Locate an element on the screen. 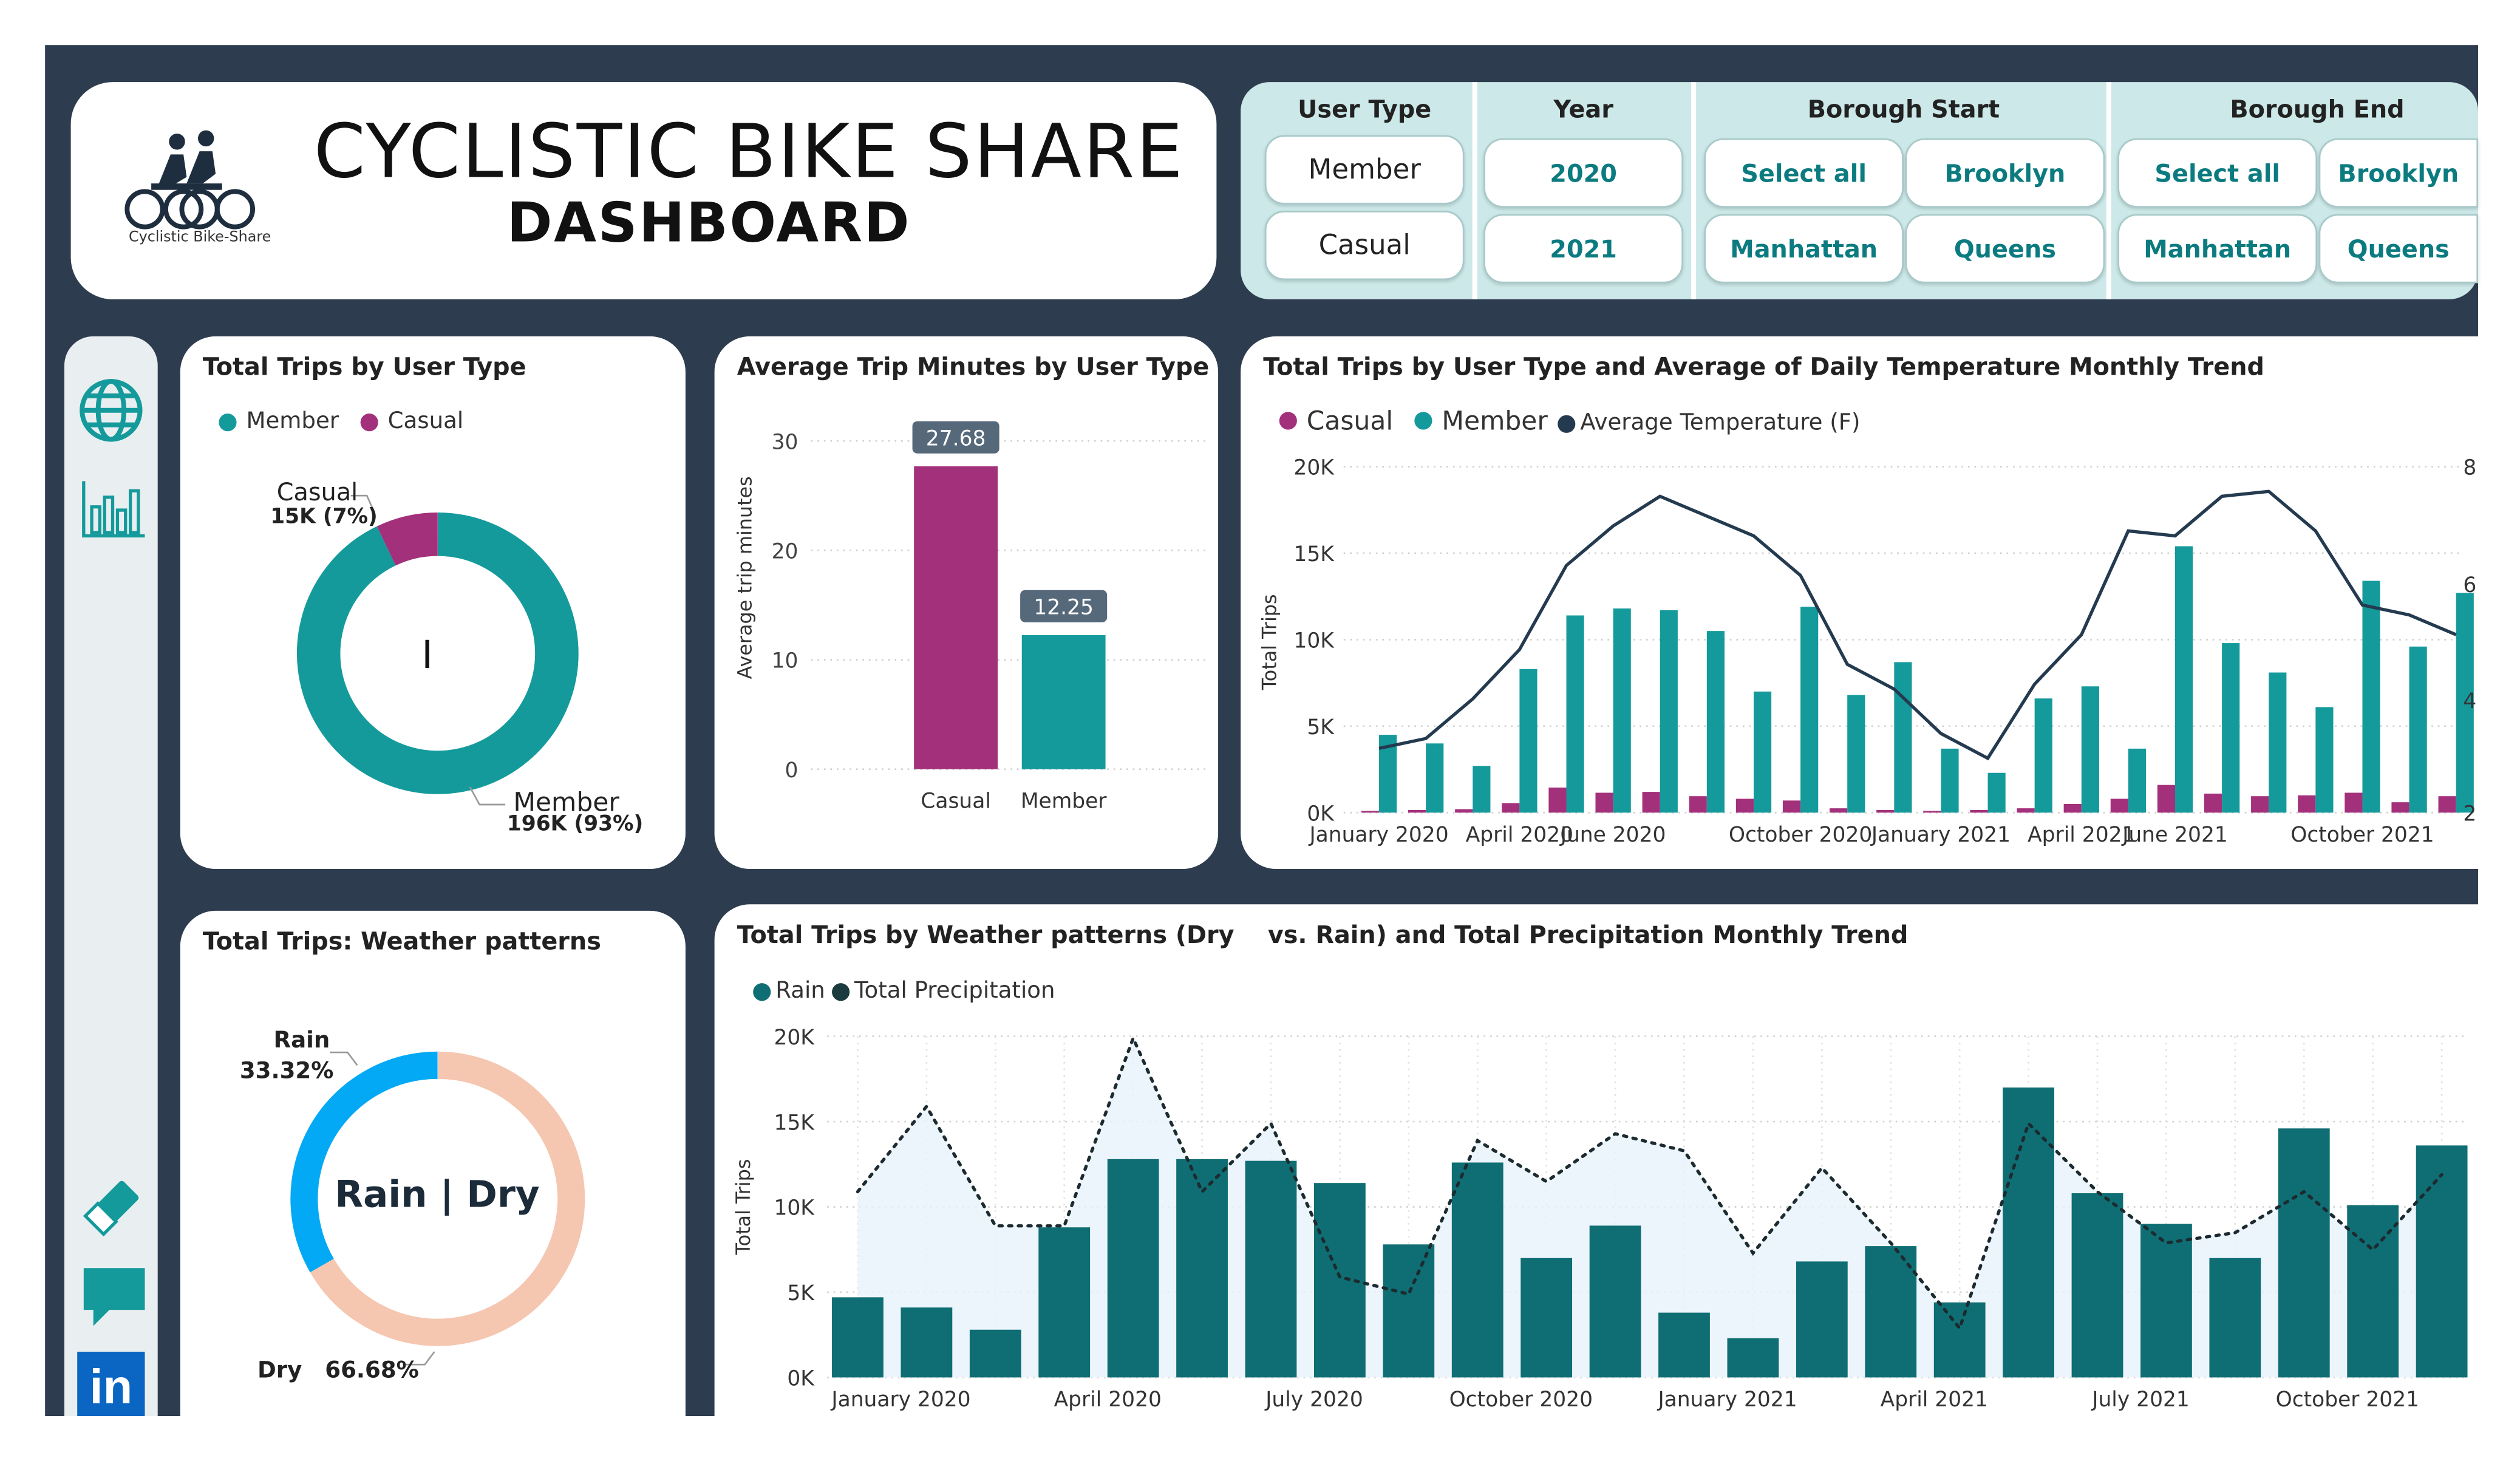  filter-borough-end-brooklyn: Brooklyn is located at coordinates (2398, 173).